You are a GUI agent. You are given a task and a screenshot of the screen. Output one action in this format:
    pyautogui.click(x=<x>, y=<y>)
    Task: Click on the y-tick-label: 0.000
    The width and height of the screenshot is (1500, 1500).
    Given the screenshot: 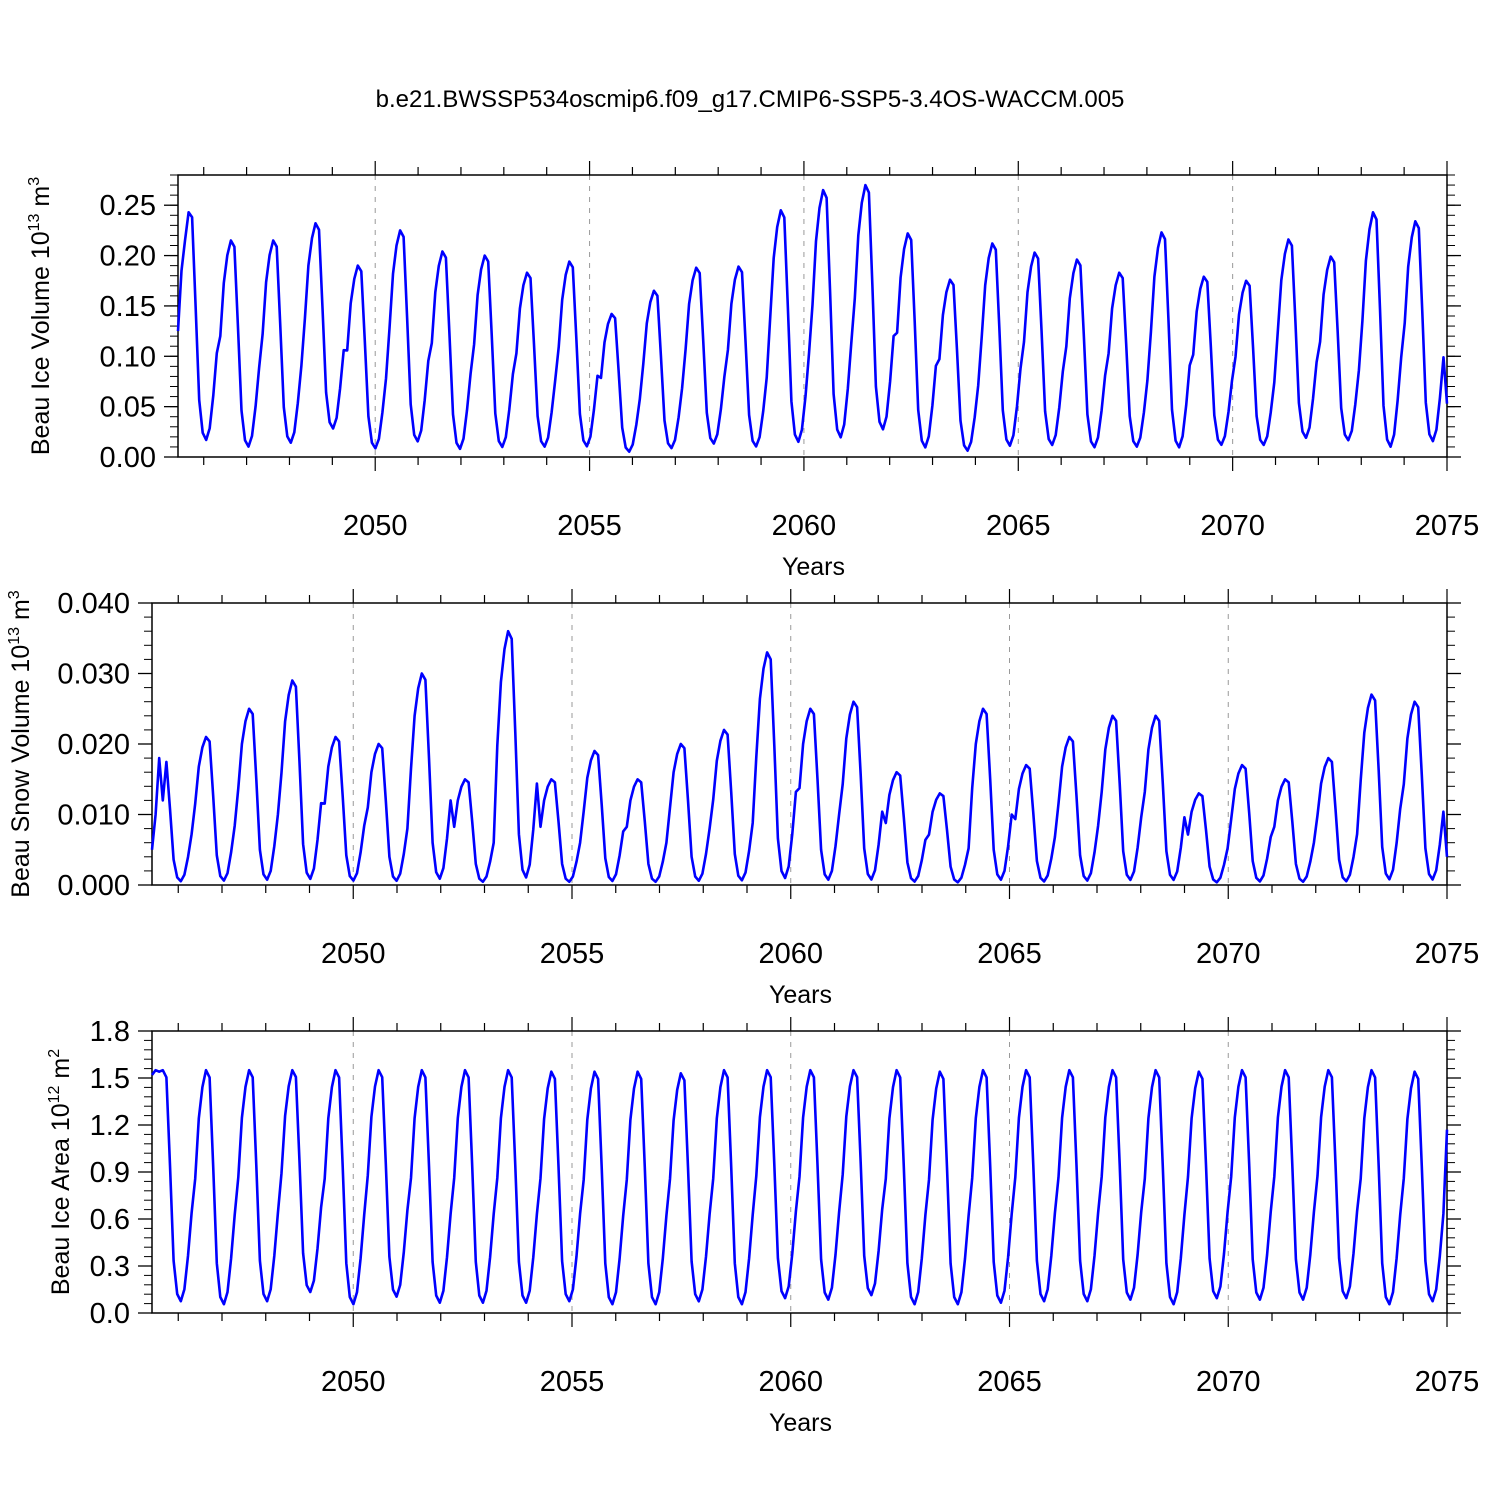 What is the action you would take?
    pyautogui.click(x=93, y=886)
    